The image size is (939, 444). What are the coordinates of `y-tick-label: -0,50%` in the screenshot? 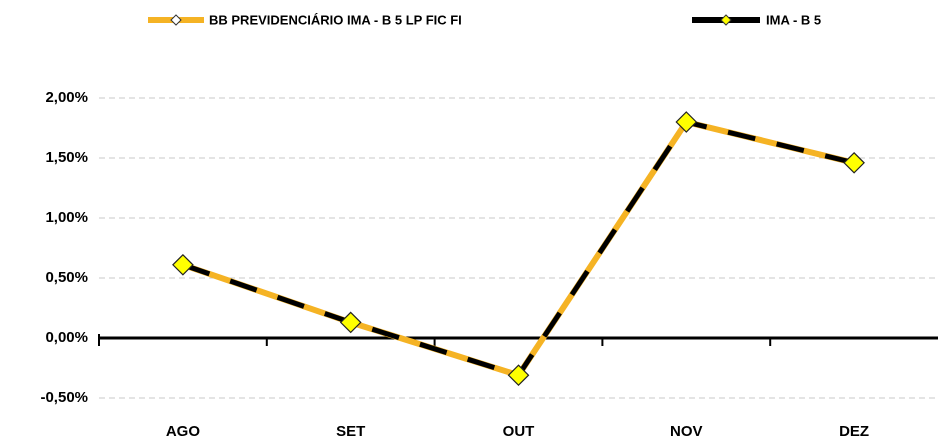 It's located at (64, 397).